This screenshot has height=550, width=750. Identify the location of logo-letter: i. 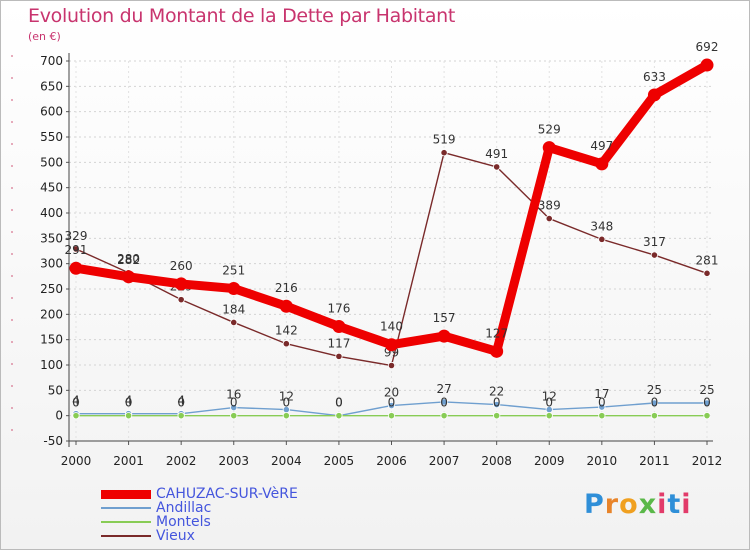
(686, 504).